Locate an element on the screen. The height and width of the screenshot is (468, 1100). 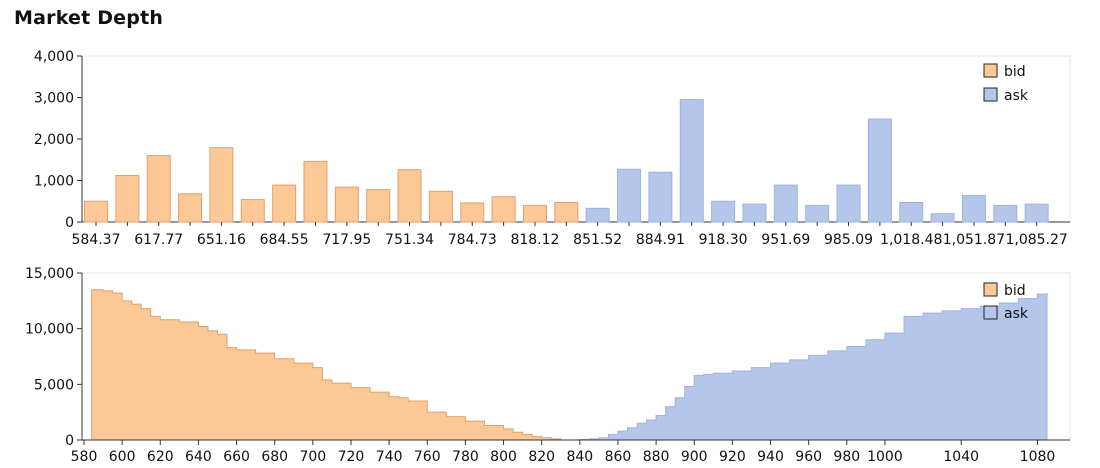
x-tick-label: 617.77 is located at coordinates (158, 240).